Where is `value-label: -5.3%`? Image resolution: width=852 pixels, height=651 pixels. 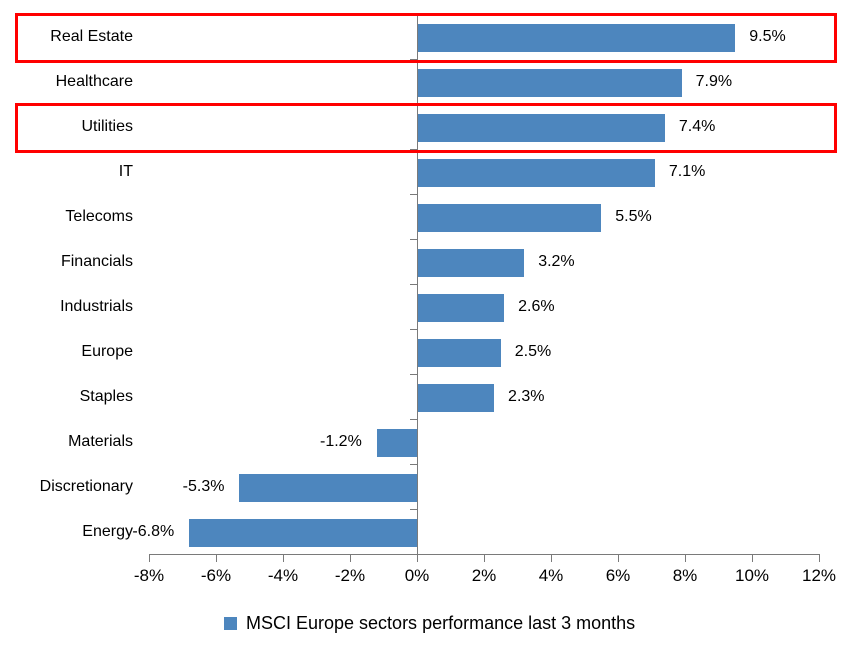
value-label: -5.3% is located at coordinates (203, 486).